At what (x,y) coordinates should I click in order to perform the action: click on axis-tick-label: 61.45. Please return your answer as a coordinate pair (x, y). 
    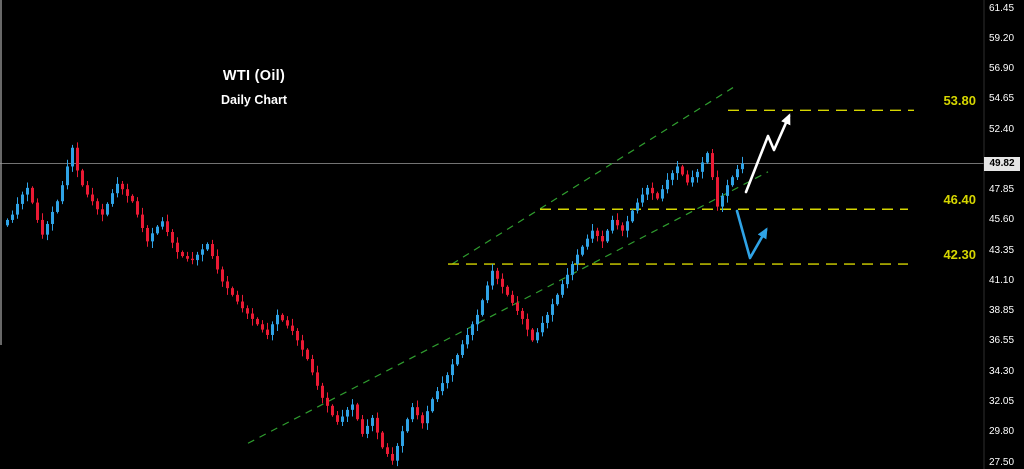
    Looking at the image, I should click on (1002, 8).